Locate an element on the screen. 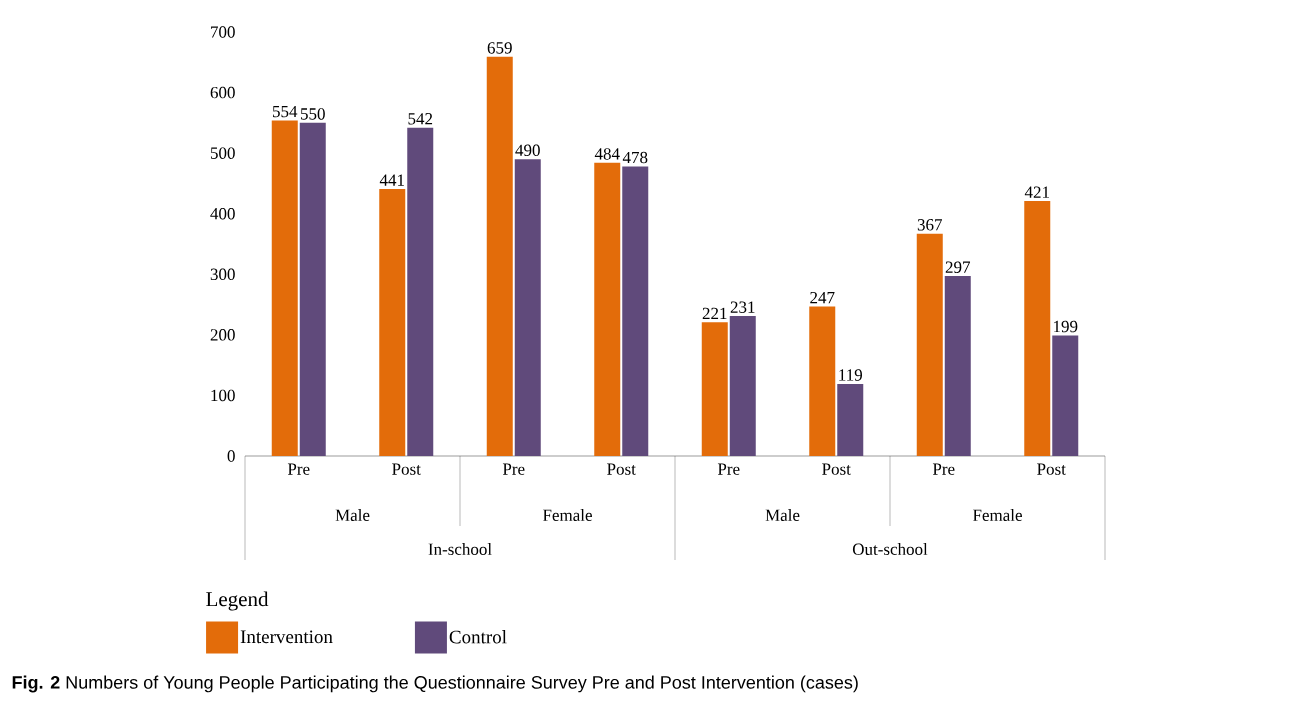 This screenshot has width=1292, height=702. data-label: 247 is located at coordinates (822, 297).